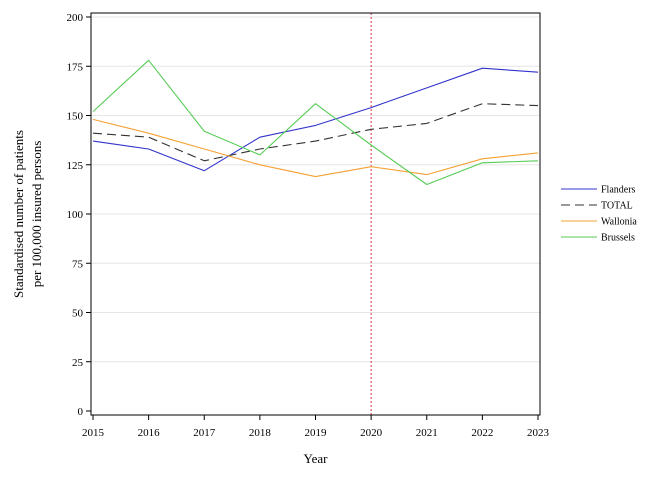  I want to click on x-tick-label: 2022, so click(482, 433).